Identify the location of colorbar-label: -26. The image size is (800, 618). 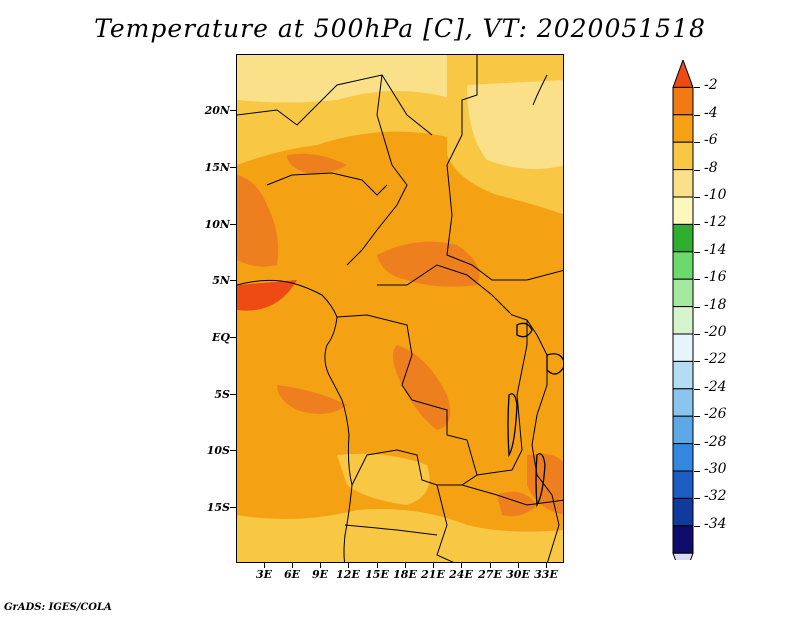
(715, 414).